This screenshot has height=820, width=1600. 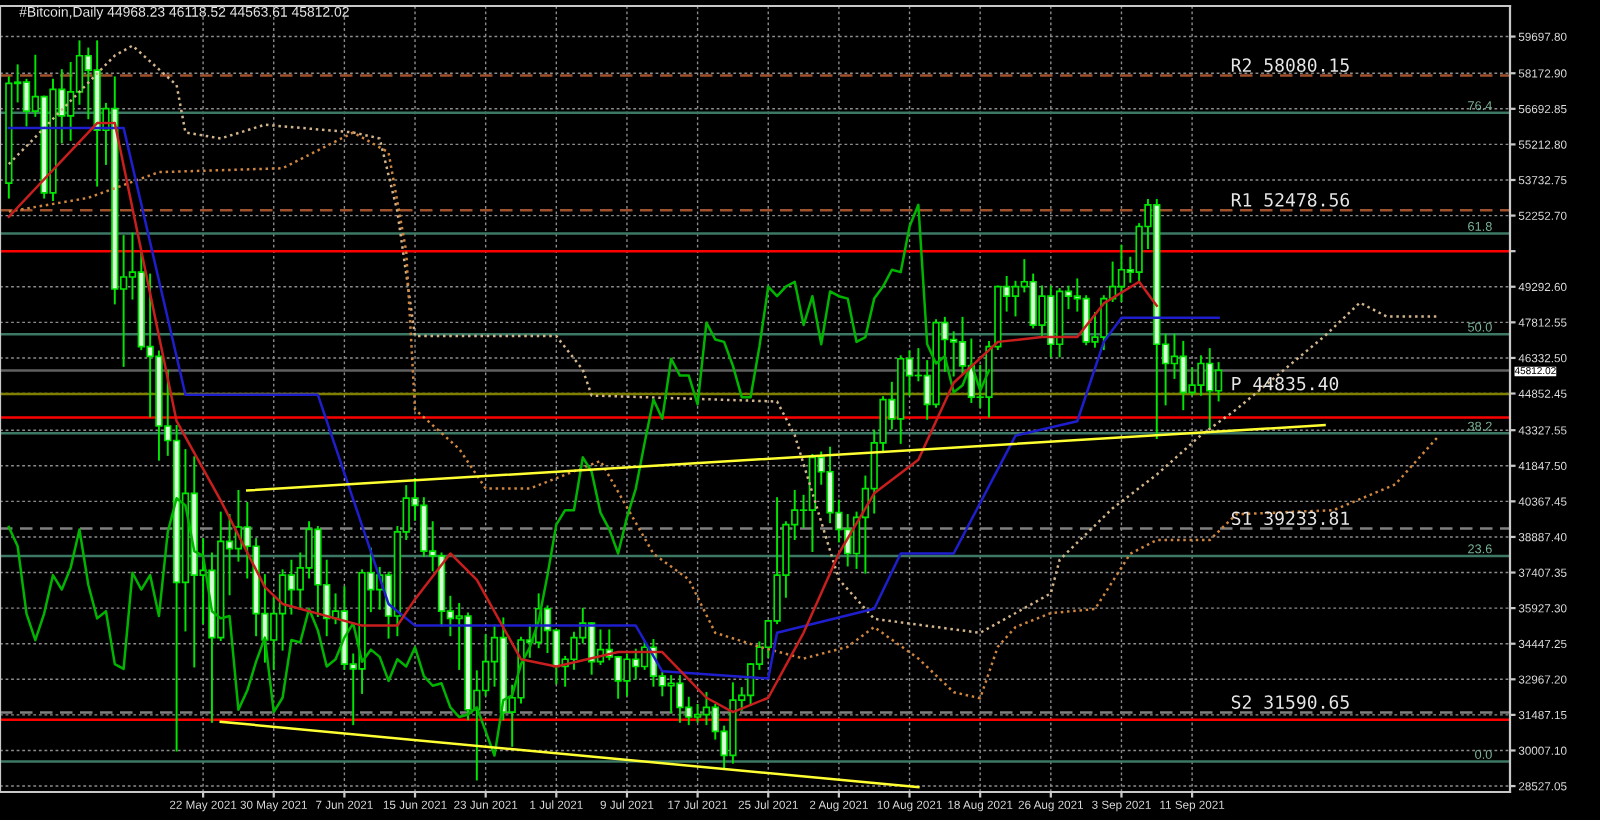 What do you see at coordinates (1290, 65) in the screenshot?
I see `ref-line-label: R2 58080.15` at bounding box center [1290, 65].